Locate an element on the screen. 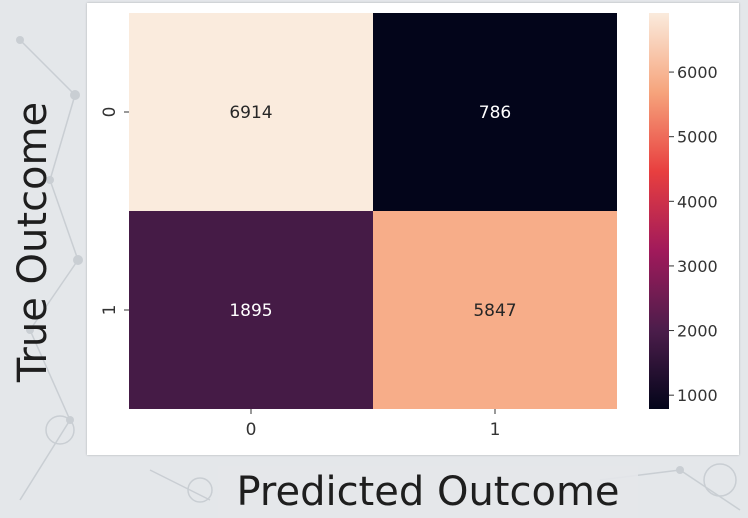 The height and width of the screenshot is (518, 748). x-tick-label: 1 is located at coordinates (495, 430).